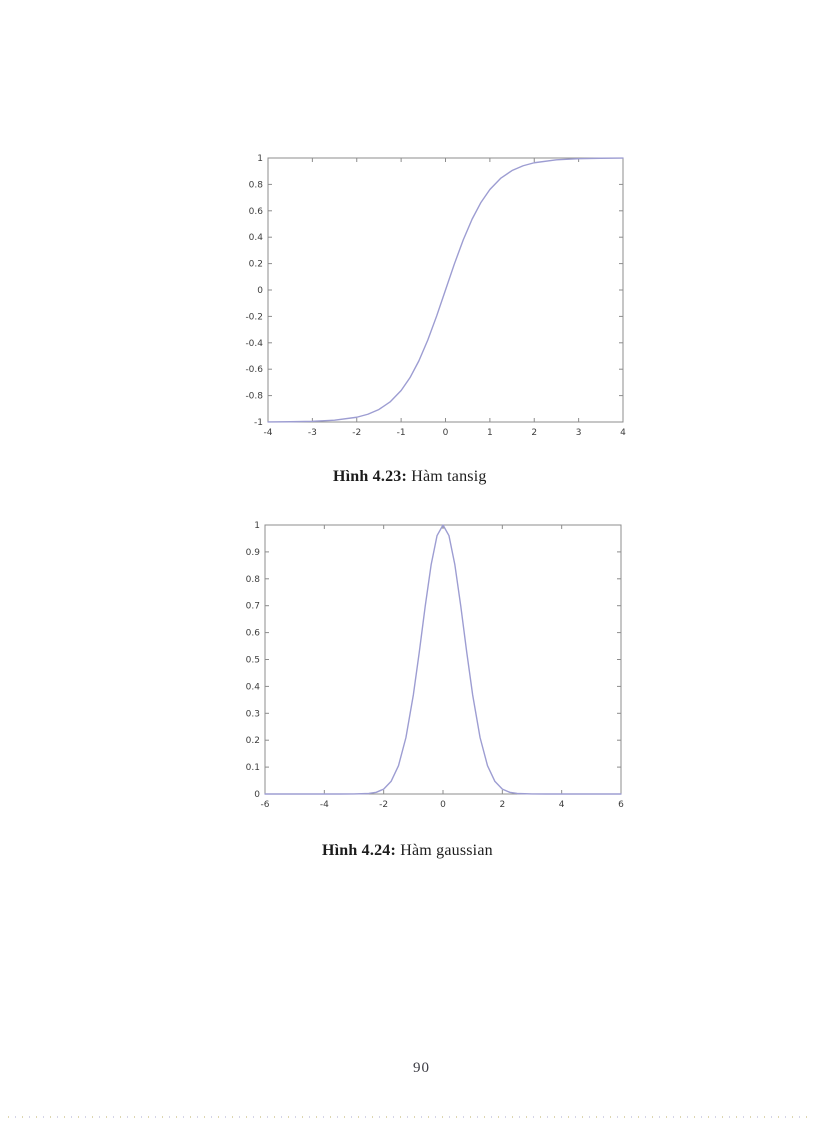  I want to click on x-tick-label: -6, so click(265, 804).